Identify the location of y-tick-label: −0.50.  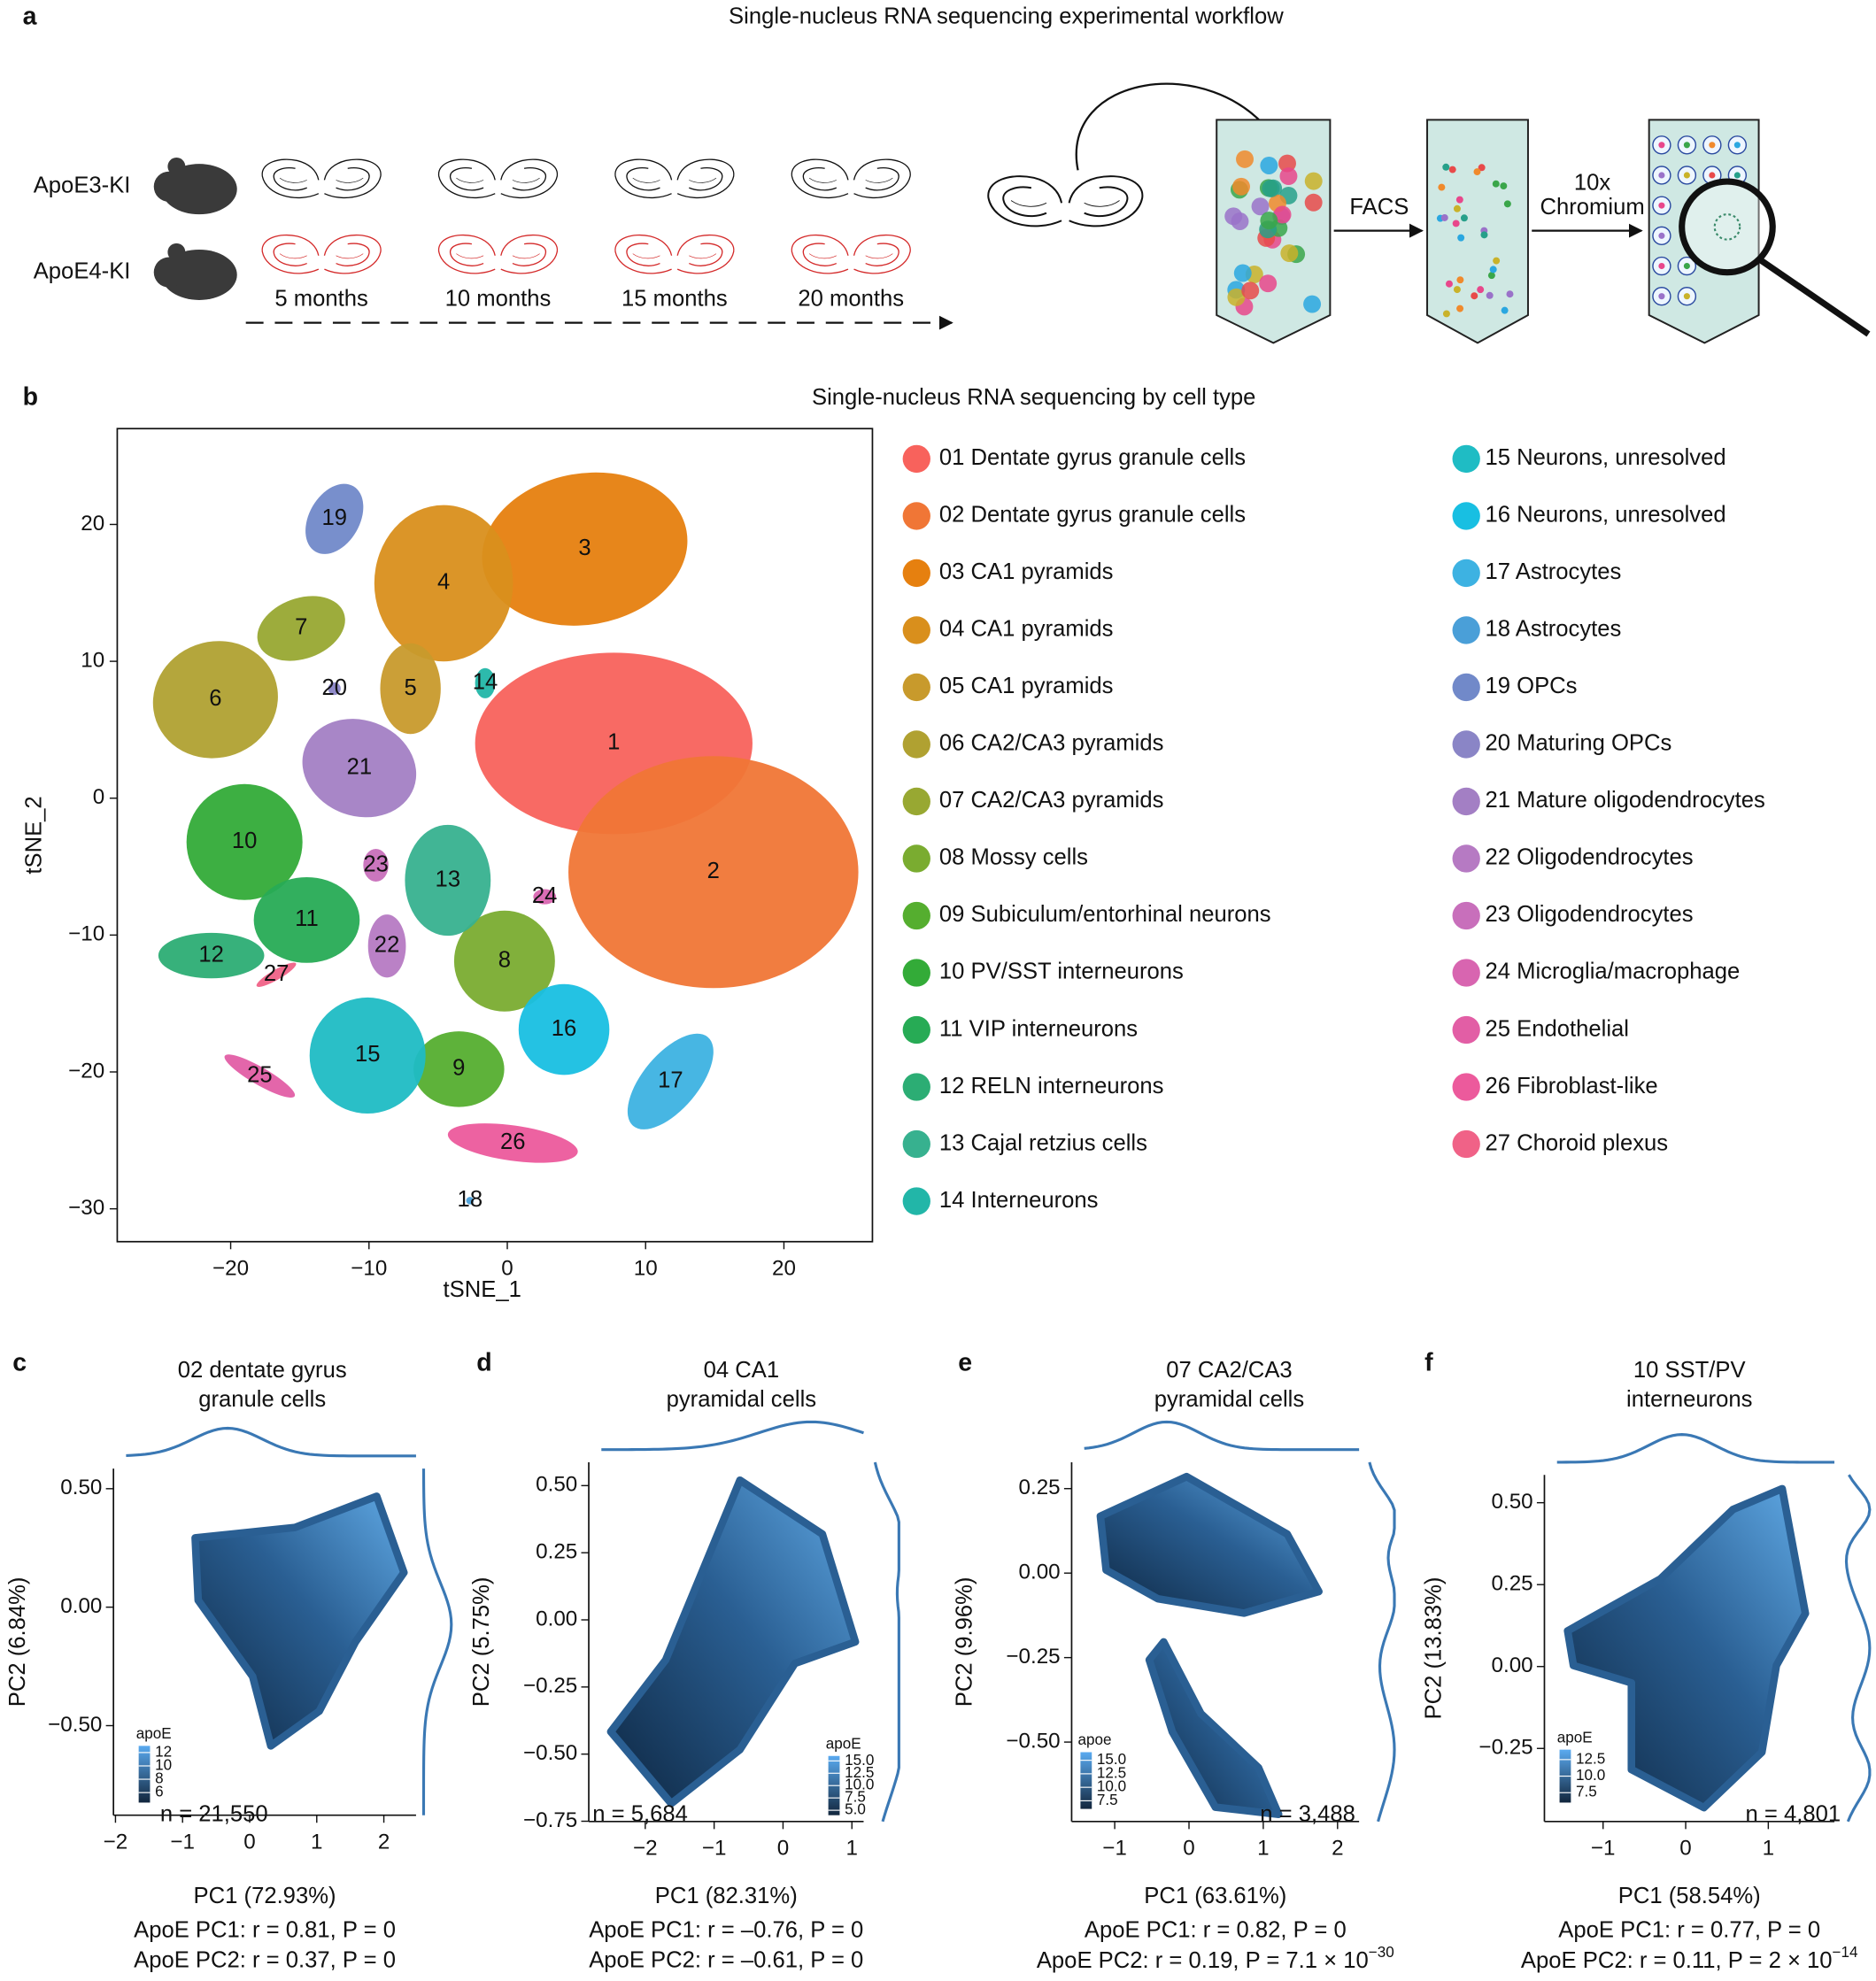
(550, 1753).